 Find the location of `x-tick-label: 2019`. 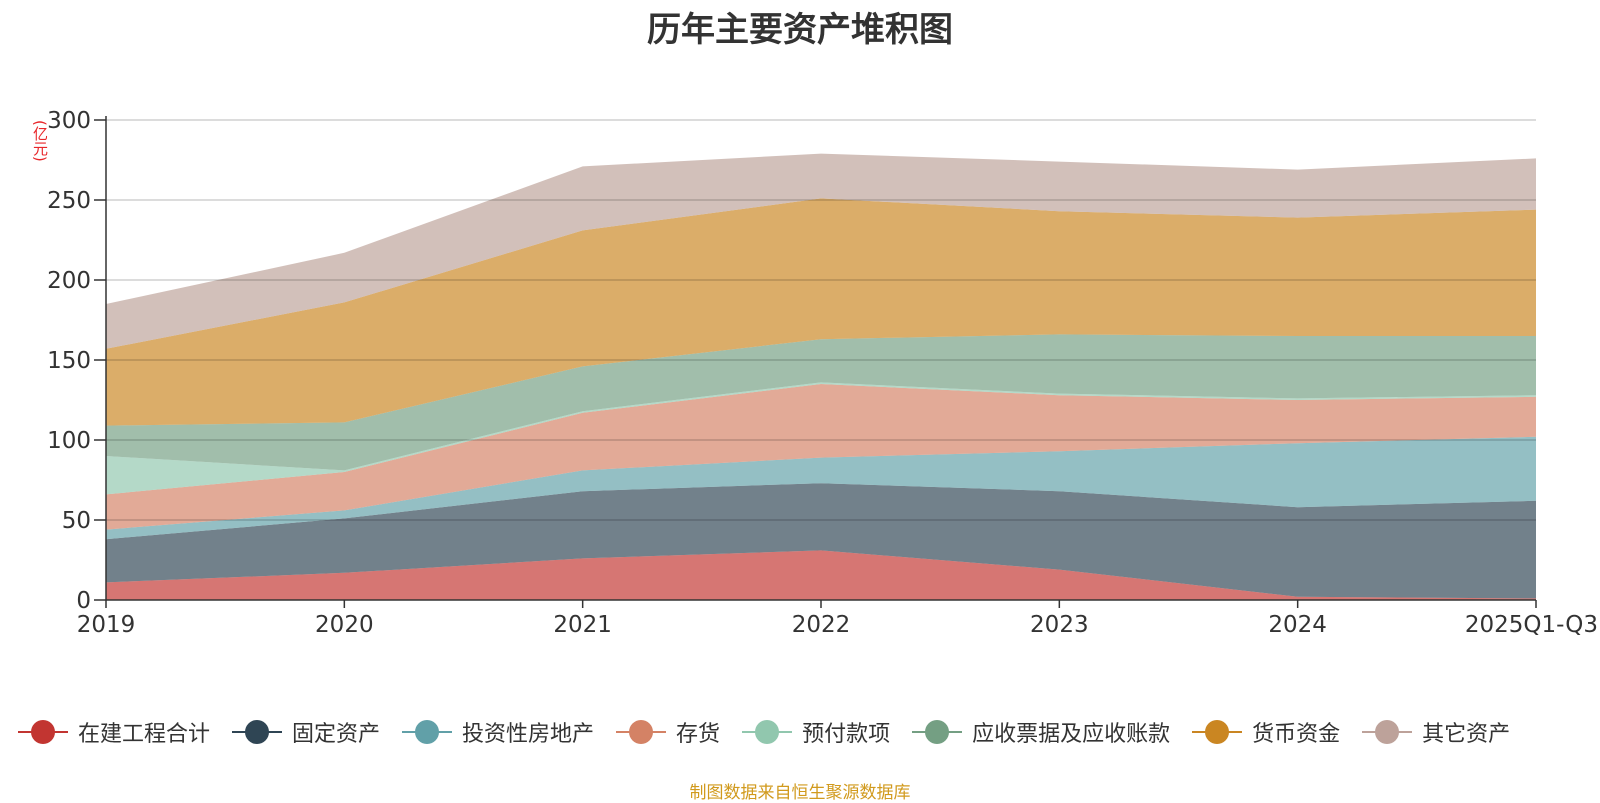

x-tick-label: 2019 is located at coordinates (106, 625).